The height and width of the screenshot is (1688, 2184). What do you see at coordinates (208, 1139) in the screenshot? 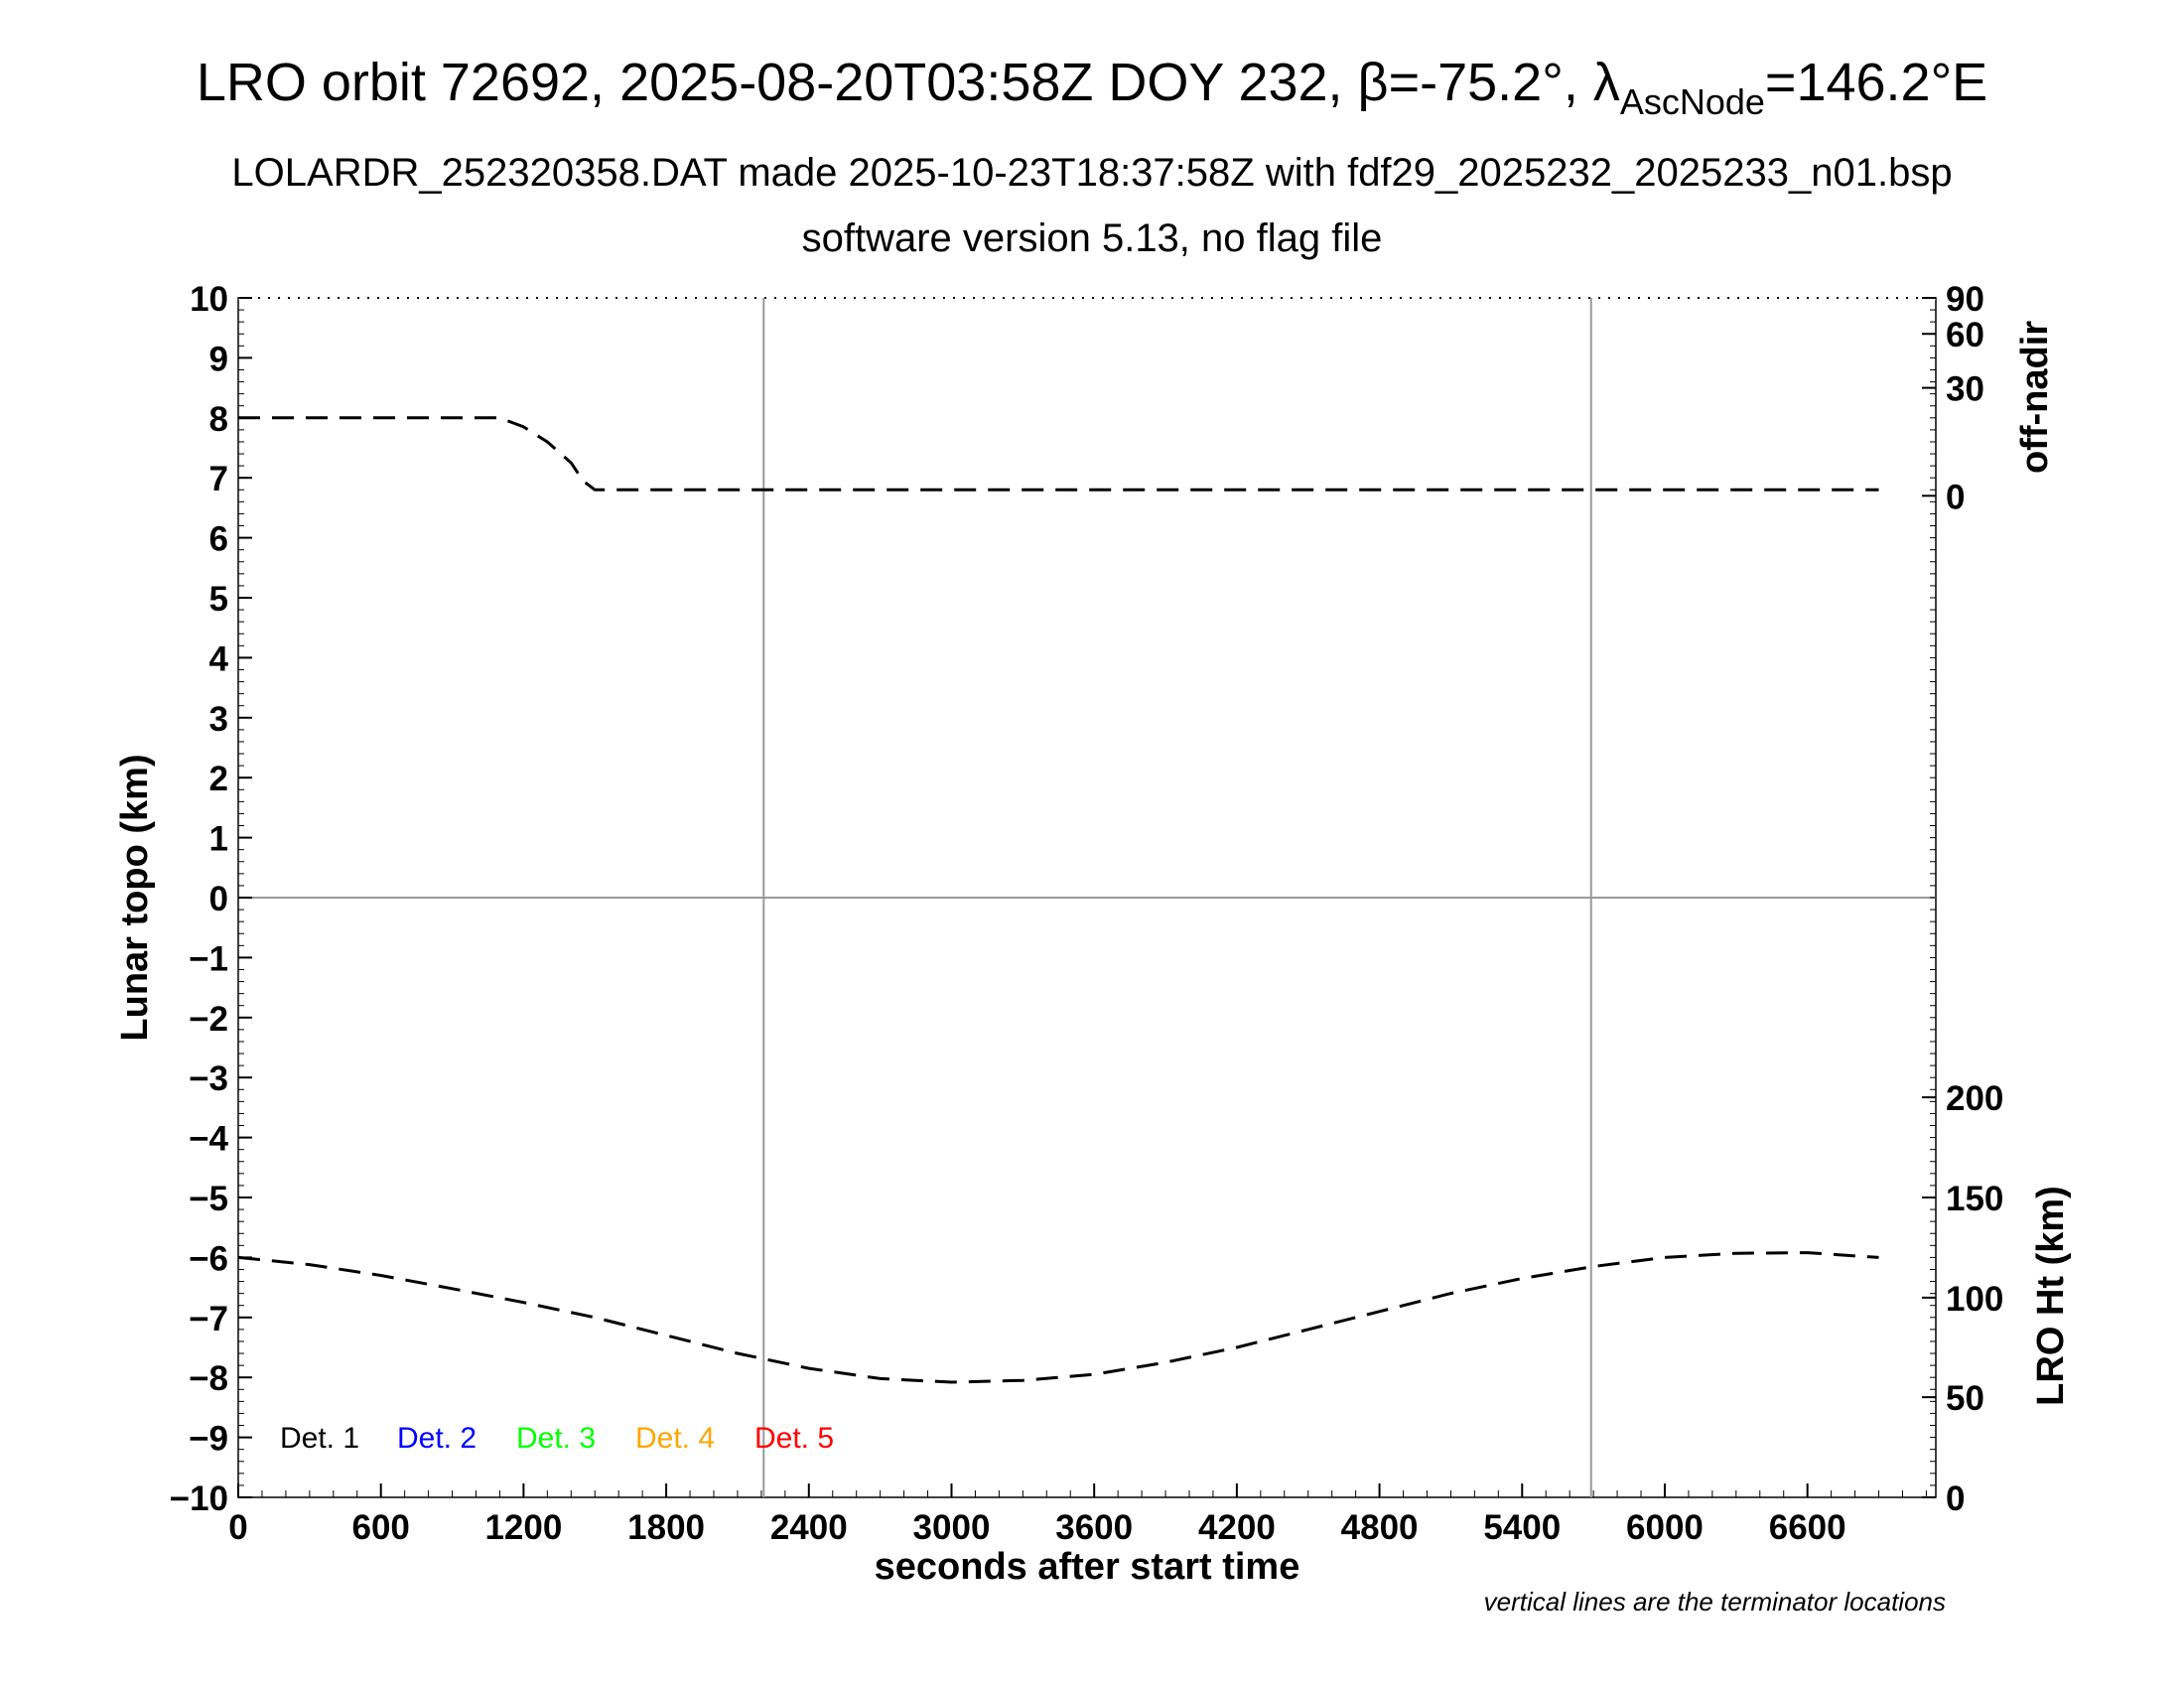
I see `y-tick-label: −4` at bounding box center [208, 1139].